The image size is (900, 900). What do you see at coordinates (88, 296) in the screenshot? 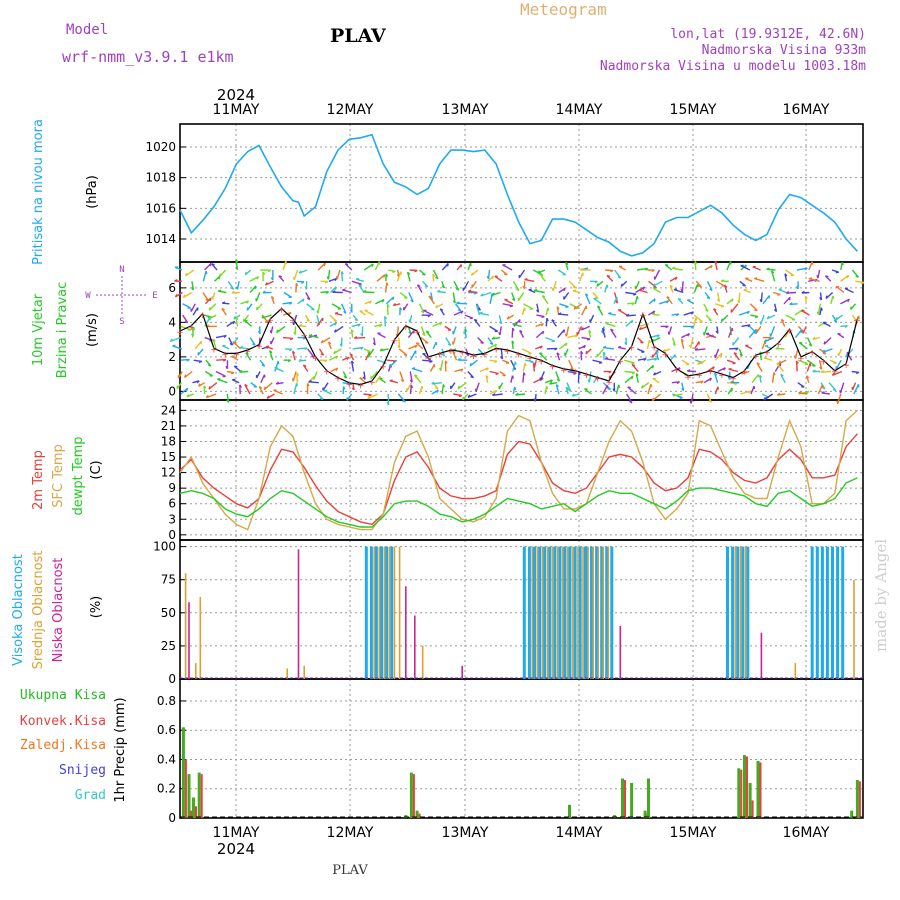
I see `compass-west: W` at bounding box center [88, 296].